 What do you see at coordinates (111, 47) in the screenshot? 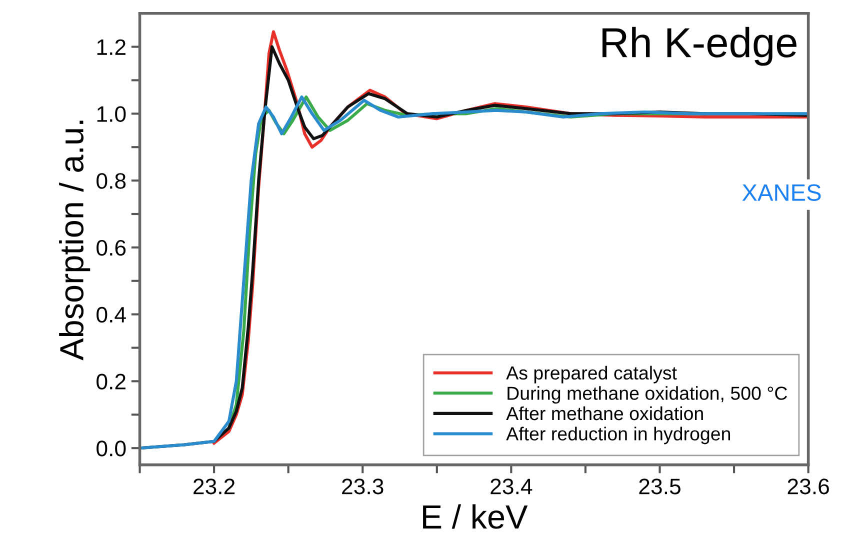
I see `y-tick-label: 1.2` at bounding box center [111, 47].